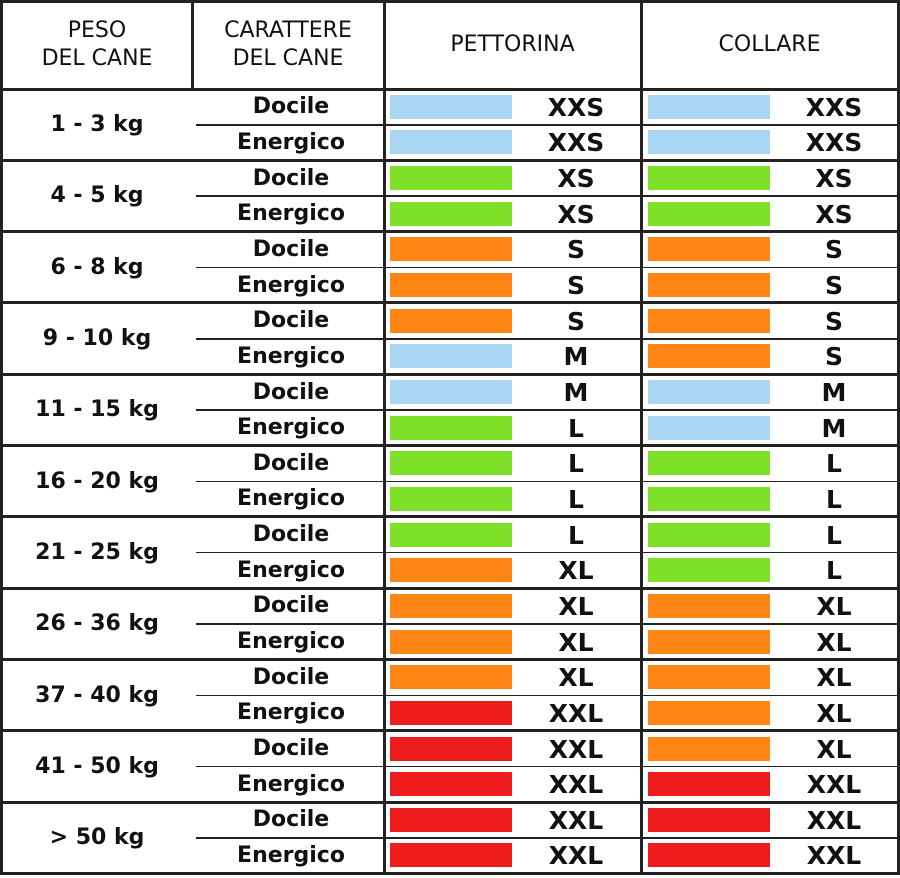 Image resolution: width=900 pixels, height=878 pixels. What do you see at coordinates (576, 393) in the screenshot?
I see `harness-size: M` at bounding box center [576, 393].